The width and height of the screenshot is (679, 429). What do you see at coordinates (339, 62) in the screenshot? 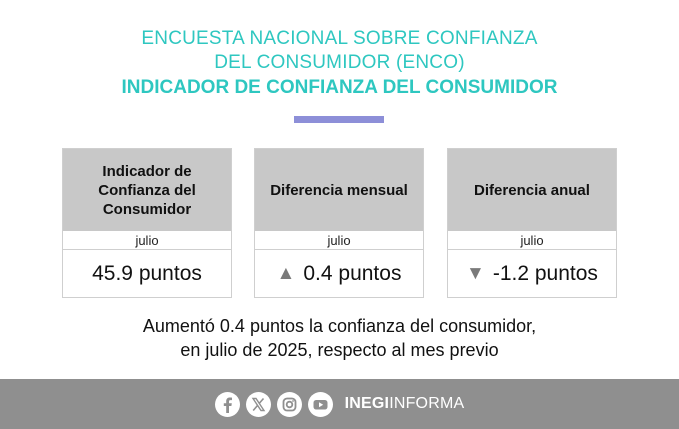
I see `header-line-2: DEL CONSUMIDOR (ENCO)` at bounding box center [339, 62].